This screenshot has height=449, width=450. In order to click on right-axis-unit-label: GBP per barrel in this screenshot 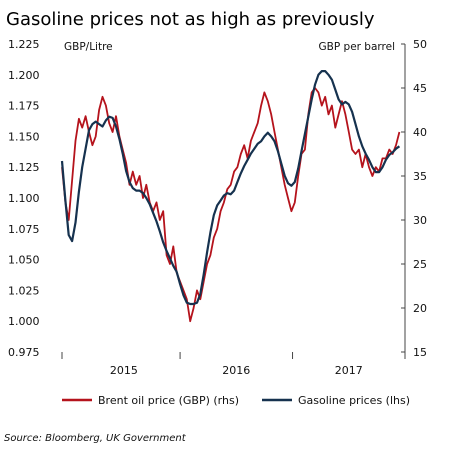, I will do `click(357, 47)`.